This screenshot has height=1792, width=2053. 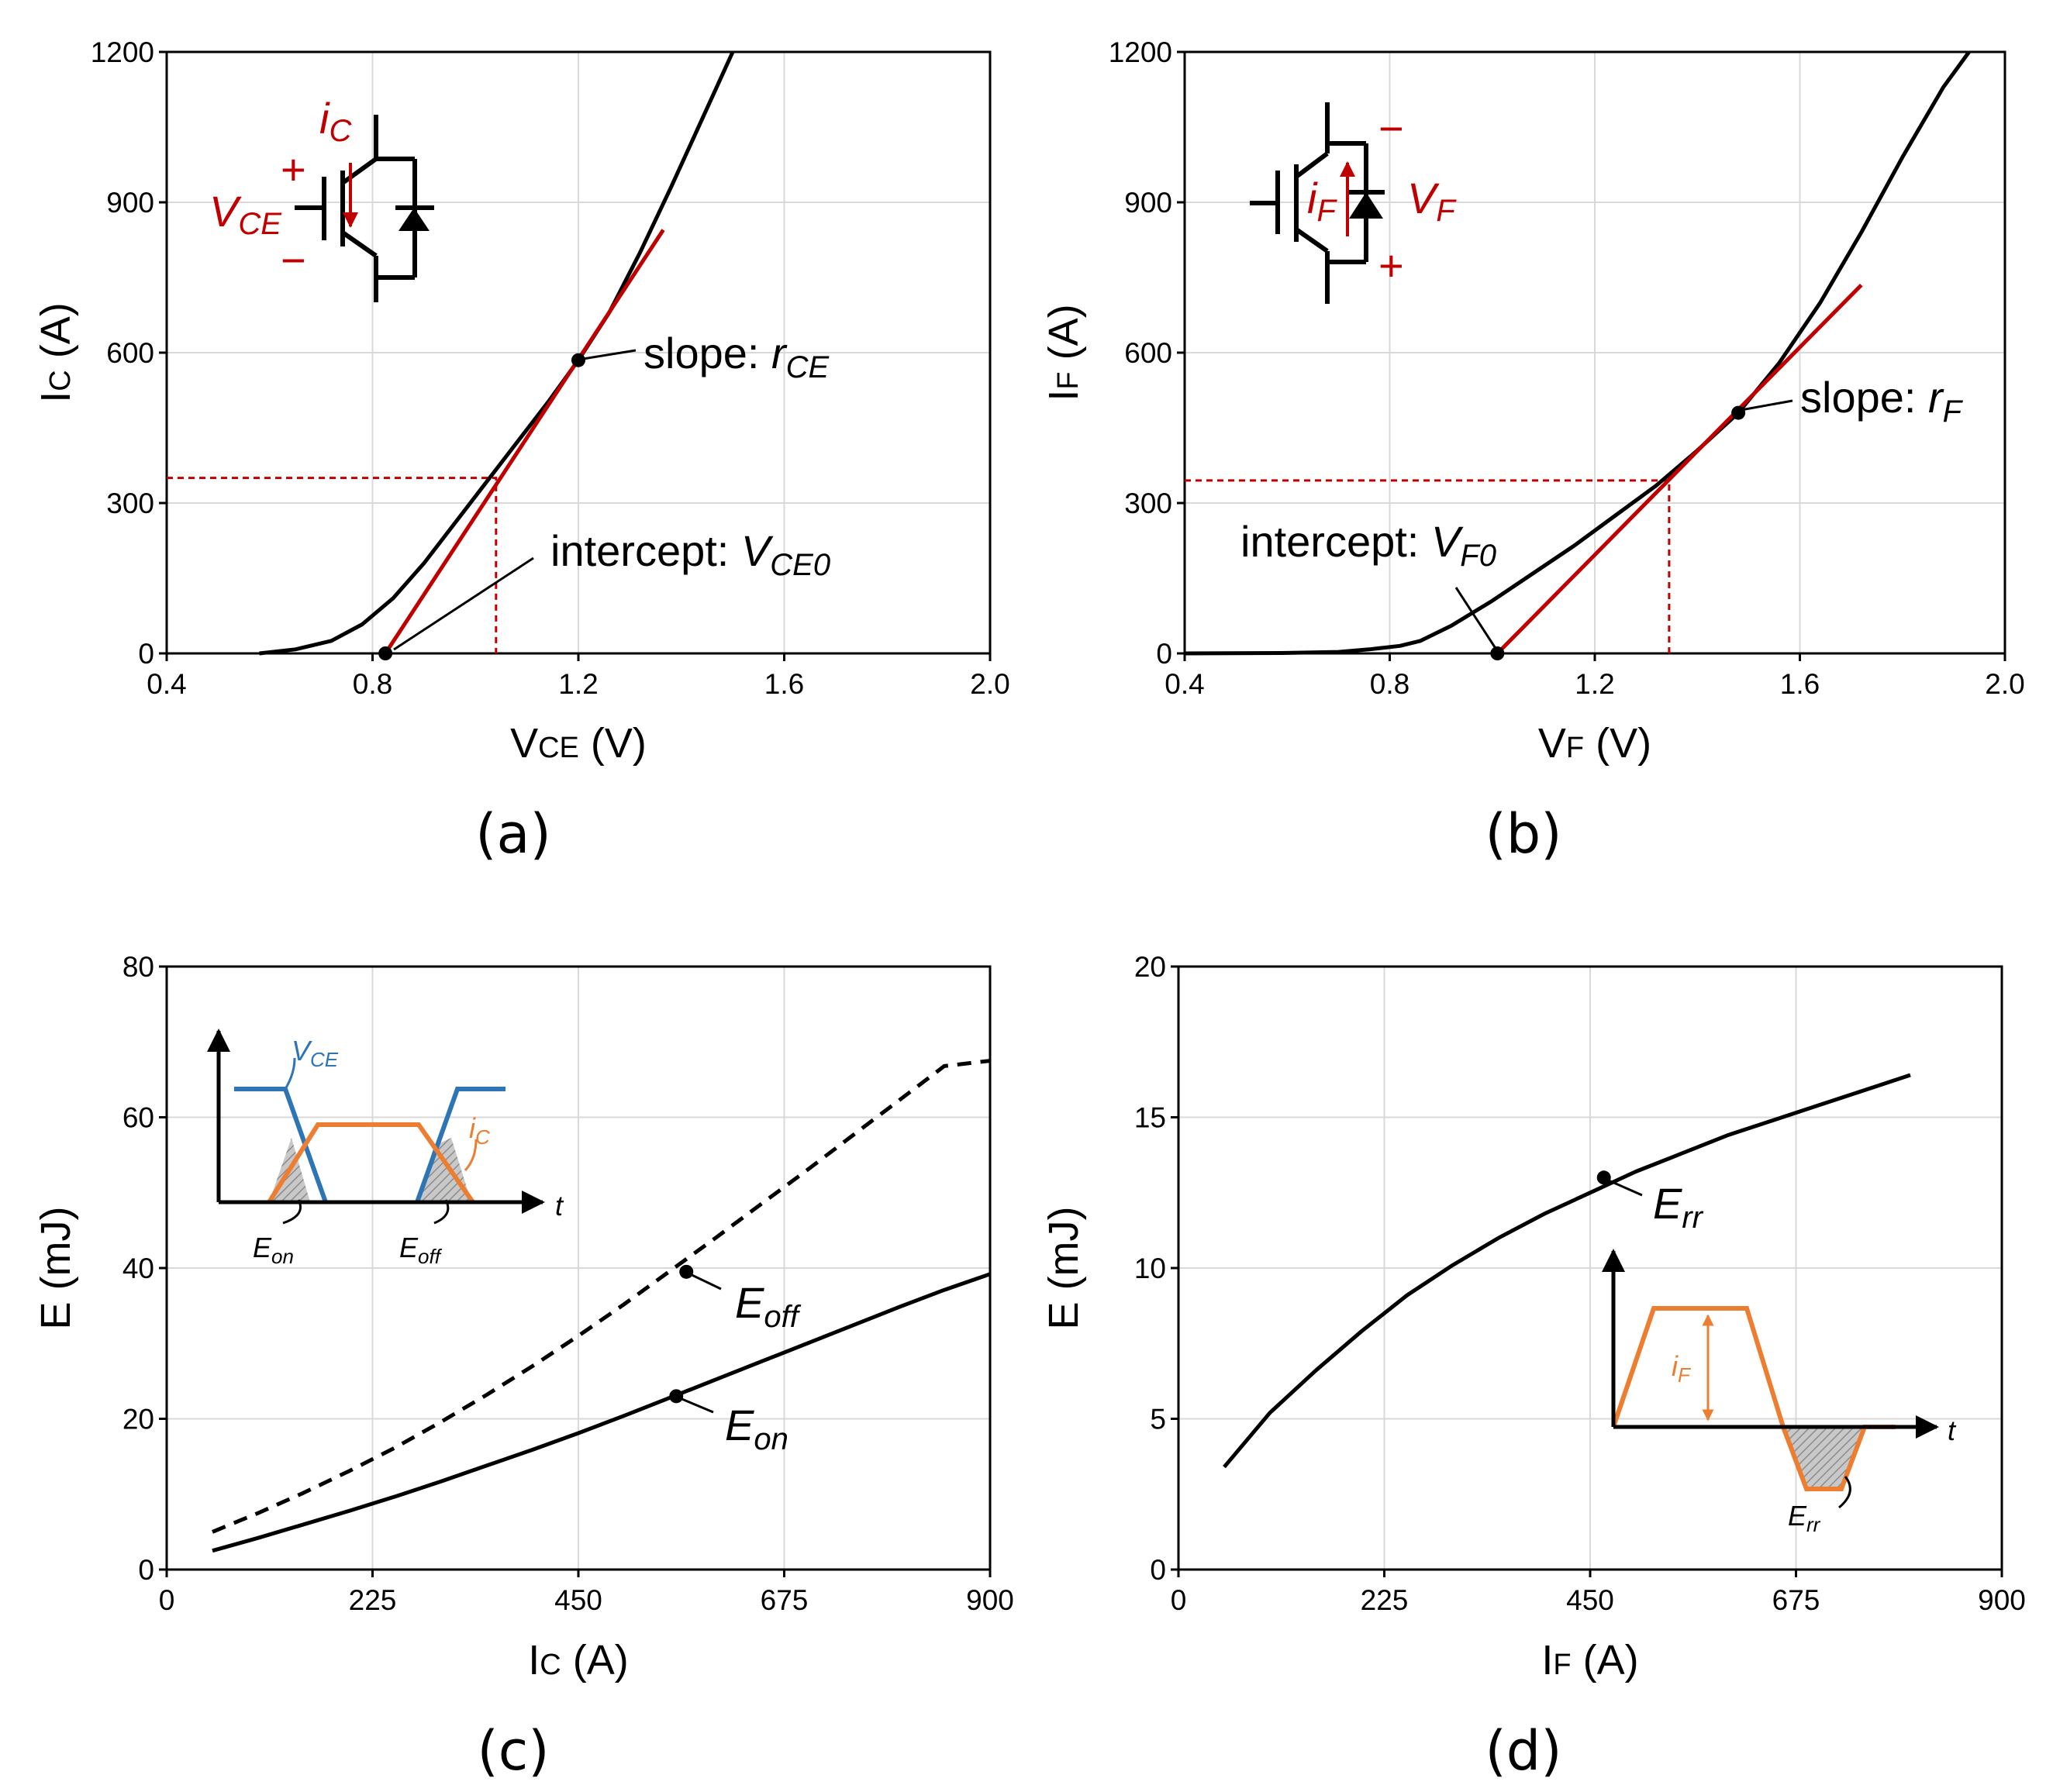 I want to click on panel-c-eoff-annotation: Eoff, so click(x=768, y=1306).